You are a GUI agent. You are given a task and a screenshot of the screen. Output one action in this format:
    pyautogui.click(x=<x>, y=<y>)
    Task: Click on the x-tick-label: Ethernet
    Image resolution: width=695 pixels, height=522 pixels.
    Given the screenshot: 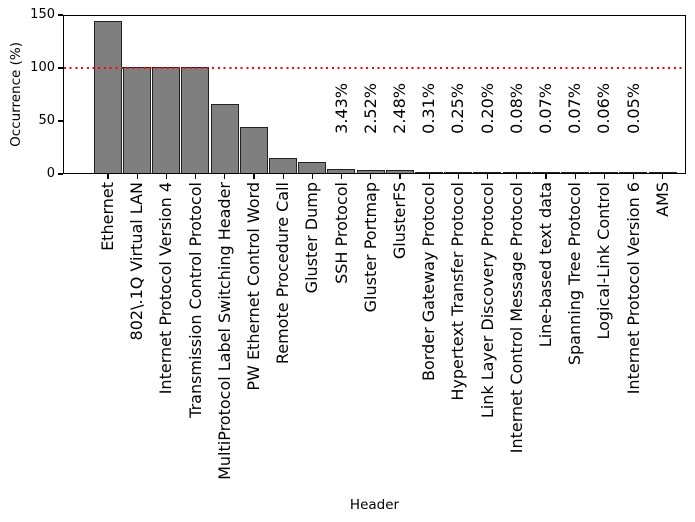 What is the action you would take?
    pyautogui.click(x=107, y=216)
    